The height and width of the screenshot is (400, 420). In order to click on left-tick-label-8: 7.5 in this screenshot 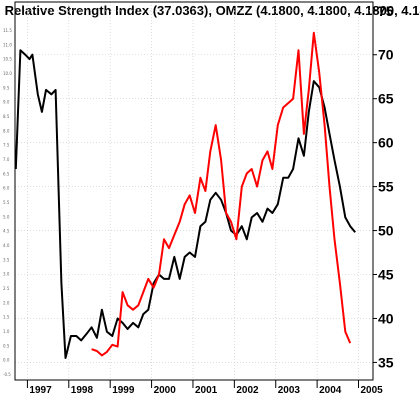, I will do `click(6, 145)`.